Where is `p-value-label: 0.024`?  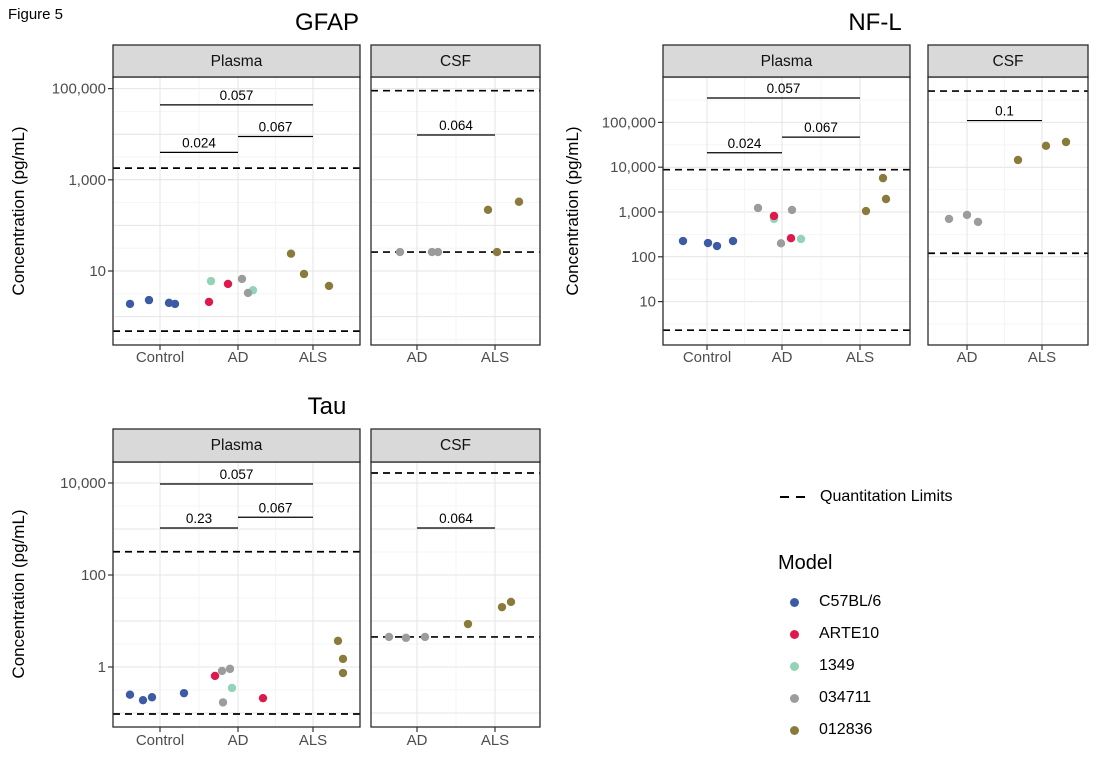 p-value-label: 0.024 is located at coordinates (745, 143).